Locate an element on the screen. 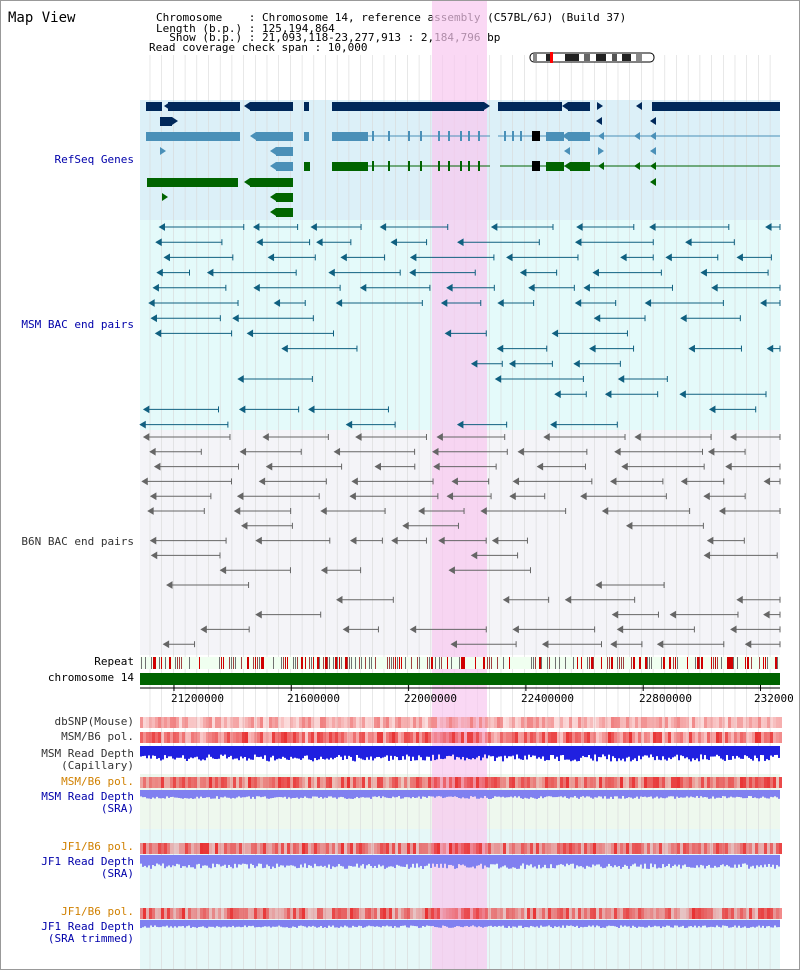 This screenshot has height=970, width=800. gene-arrow is located at coordinates (163, 151).